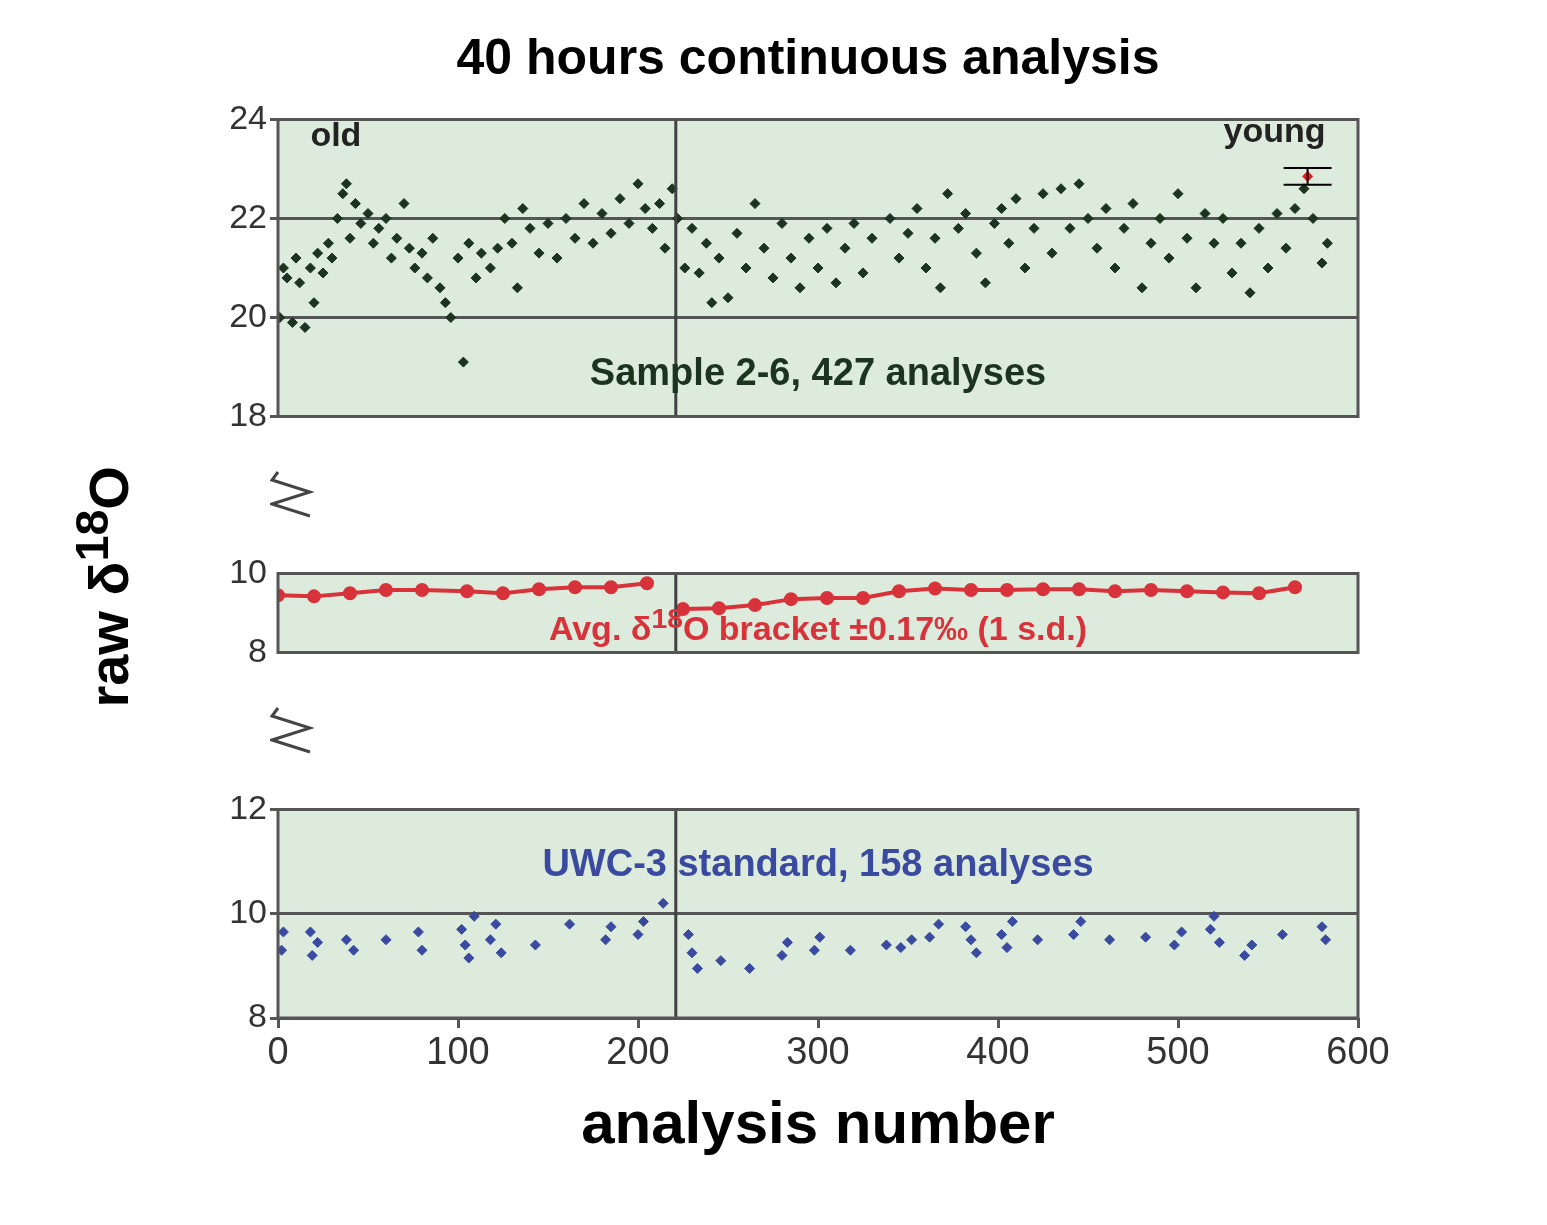 The image size is (1547, 1225). I want to click on x-tick-label: 600, so click(1358, 1051).